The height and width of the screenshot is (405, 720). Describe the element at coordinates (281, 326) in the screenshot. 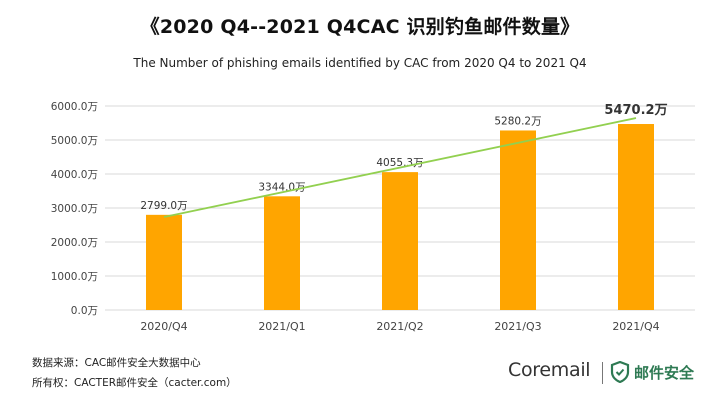

I see `x-tick-label: 2021/Q1` at that location.